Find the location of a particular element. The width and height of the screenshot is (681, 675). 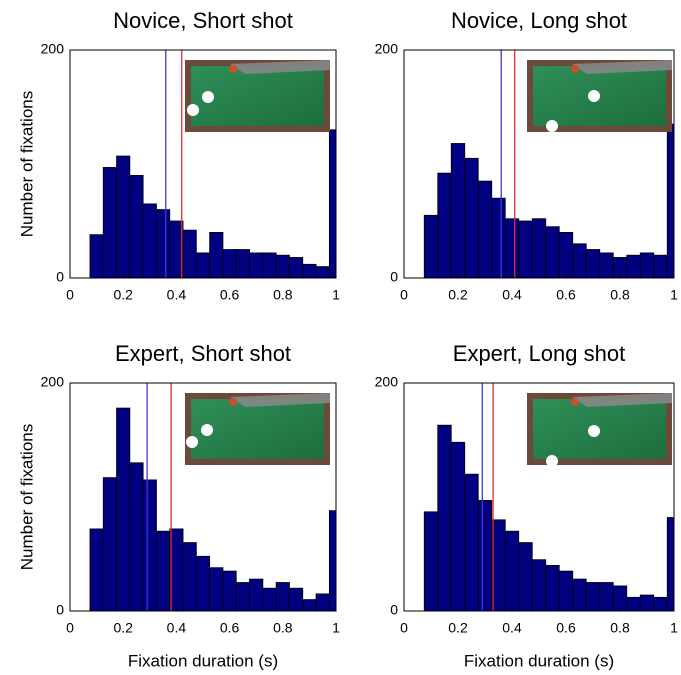

inset-felt is located at coordinates (257, 429).